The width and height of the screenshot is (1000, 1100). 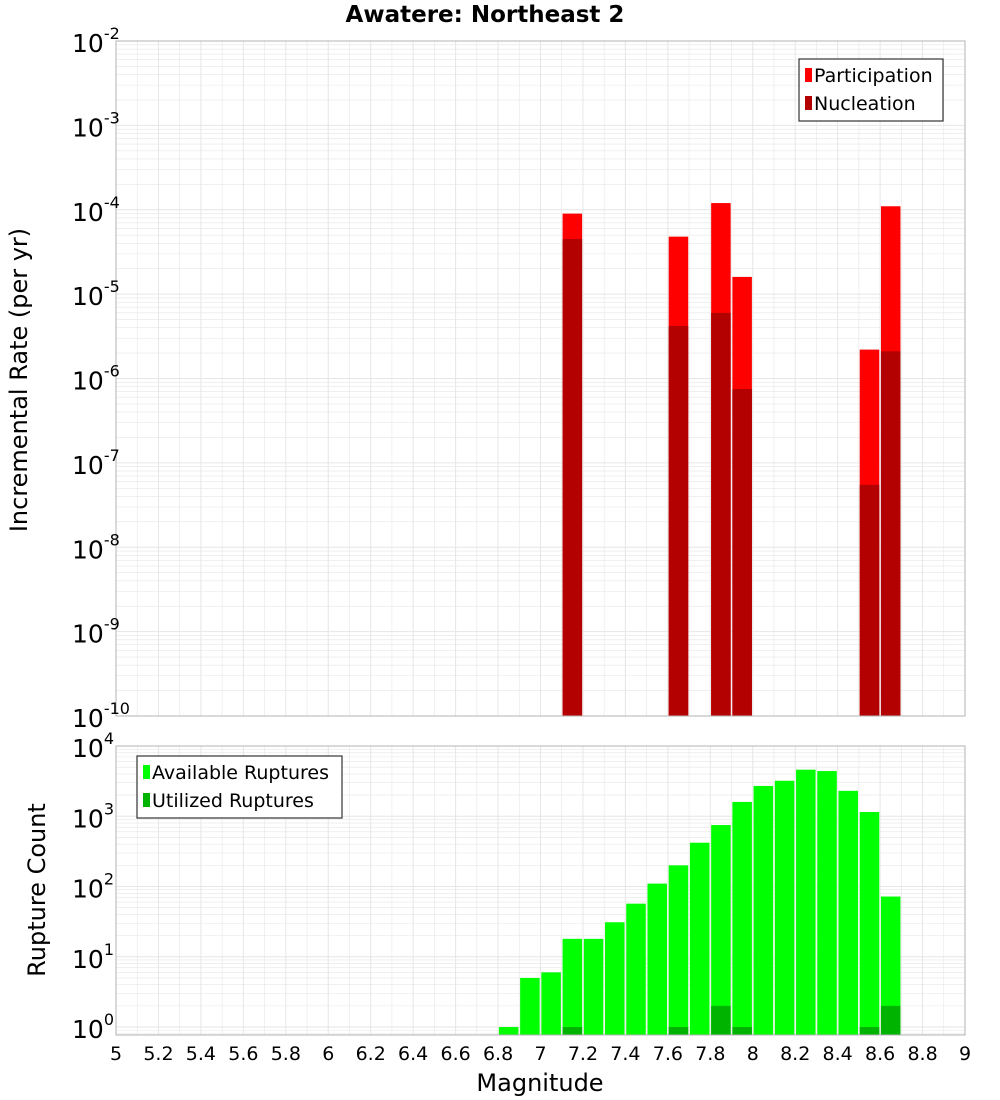 I want to click on top-legend-label: Participation, so click(x=873, y=76).